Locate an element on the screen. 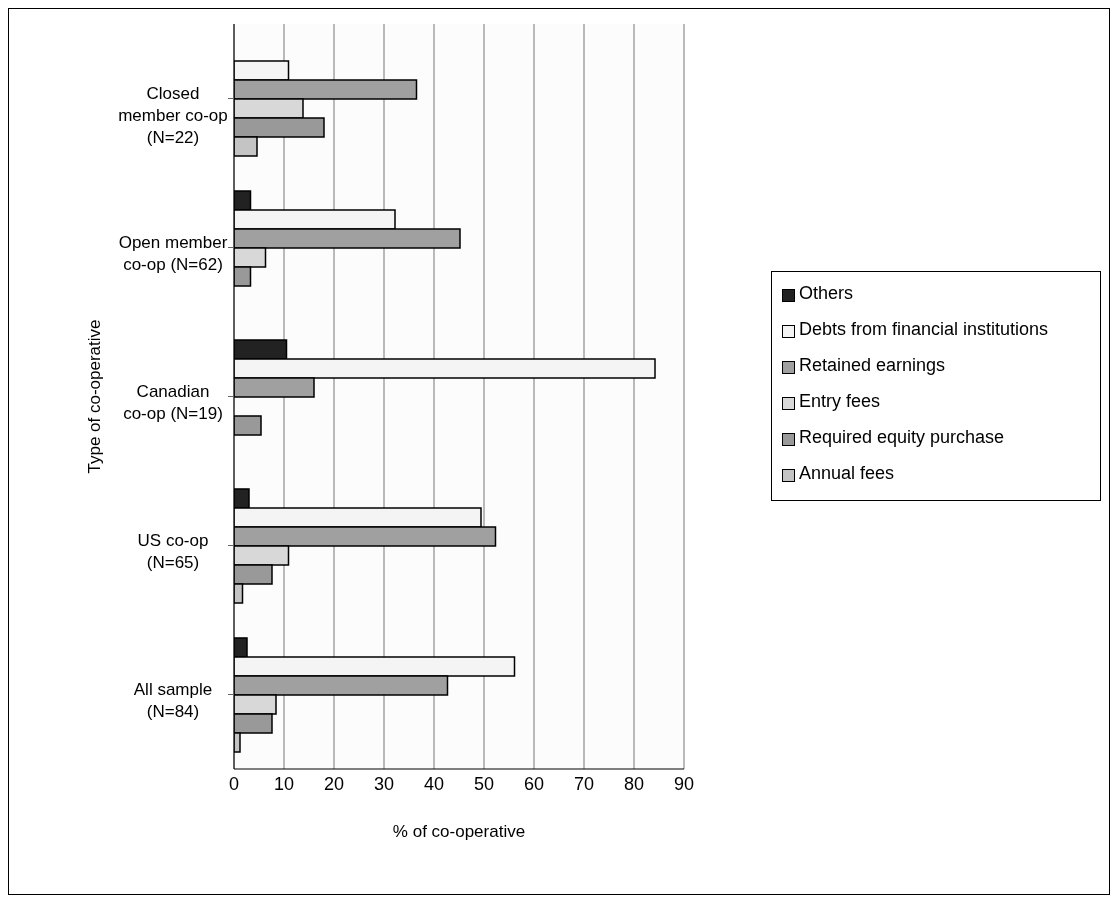 The image size is (1113, 901). legend-label: Retained earnings is located at coordinates (872, 365).